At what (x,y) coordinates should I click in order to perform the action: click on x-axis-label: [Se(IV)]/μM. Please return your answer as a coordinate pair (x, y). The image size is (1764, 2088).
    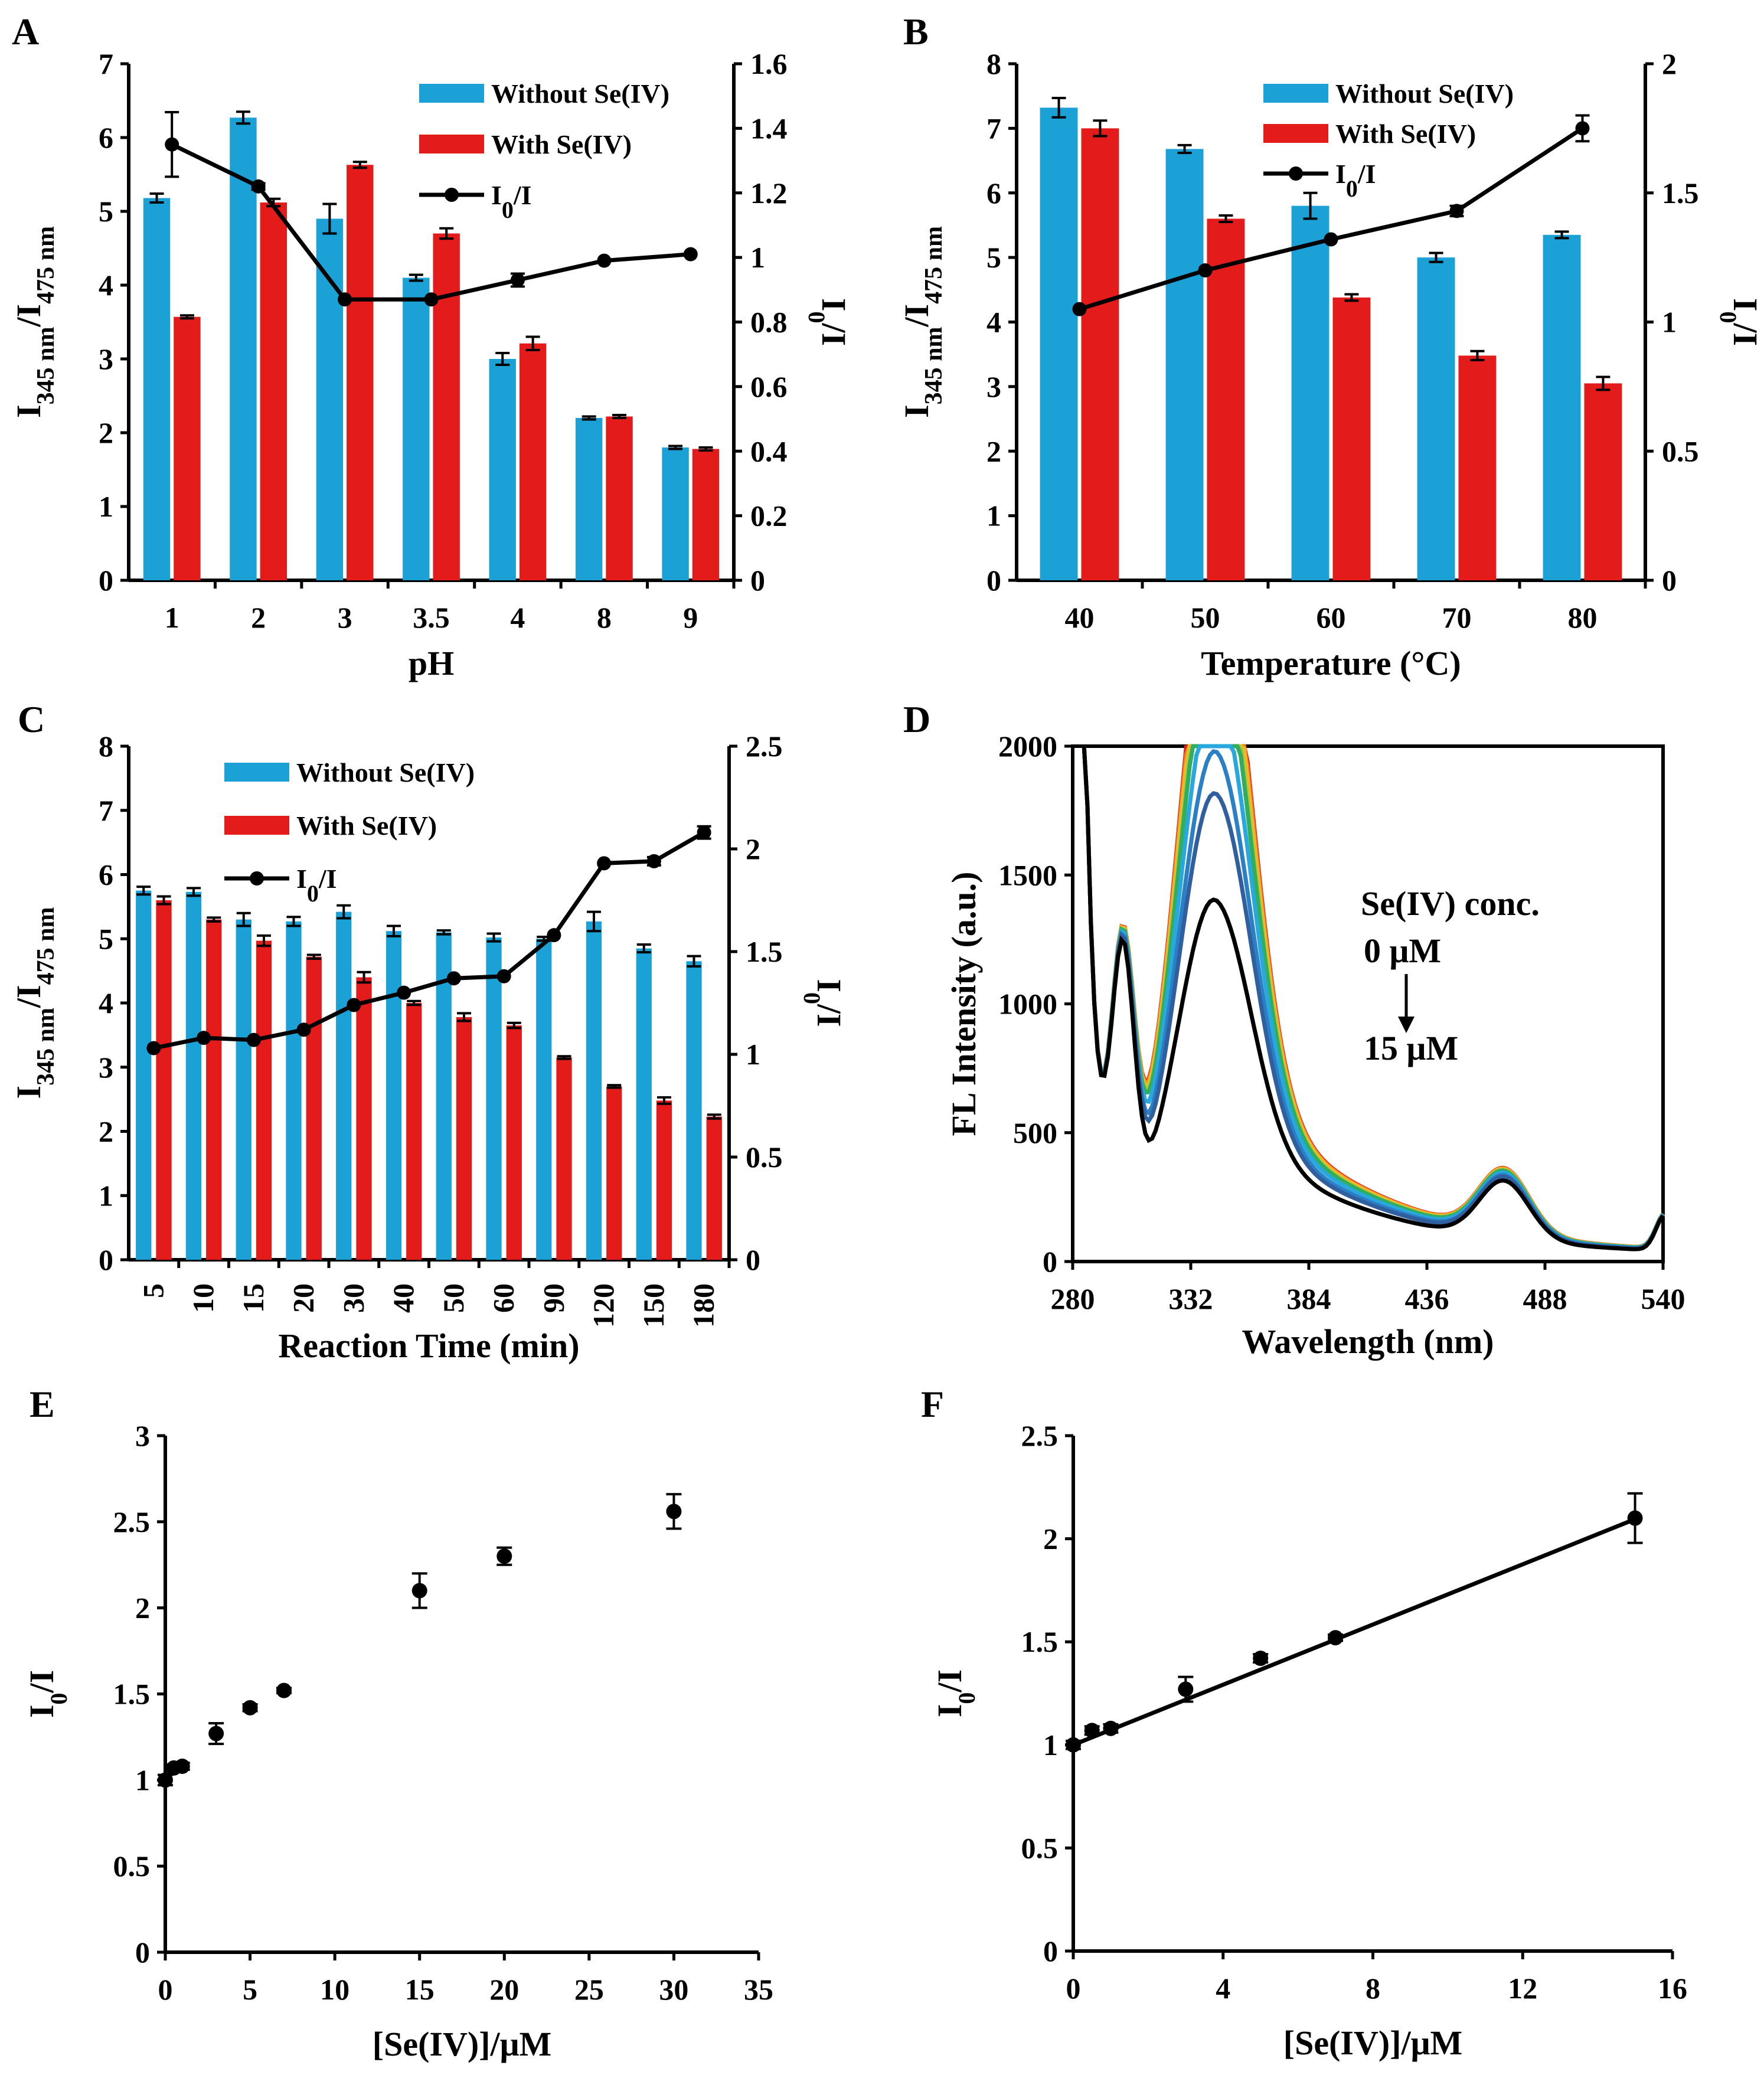
    Looking at the image, I should click on (1373, 2043).